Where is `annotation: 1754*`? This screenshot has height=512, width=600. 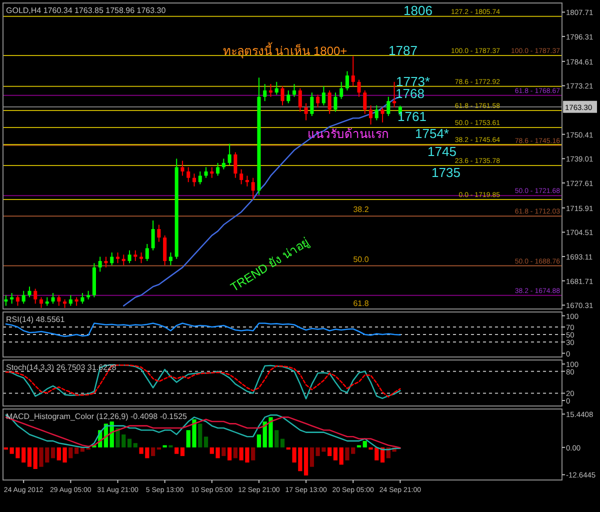 annotation: 1754* is located at coordinates (432, 133).